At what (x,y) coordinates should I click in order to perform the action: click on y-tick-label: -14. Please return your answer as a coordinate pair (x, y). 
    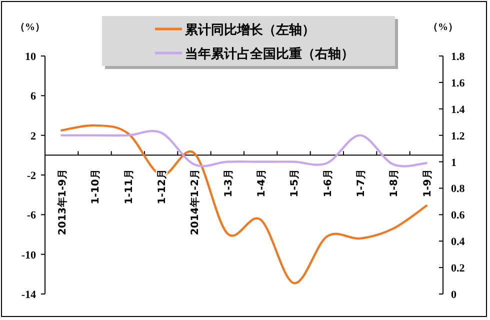
    Looking at the image, I should click on (28, 295).